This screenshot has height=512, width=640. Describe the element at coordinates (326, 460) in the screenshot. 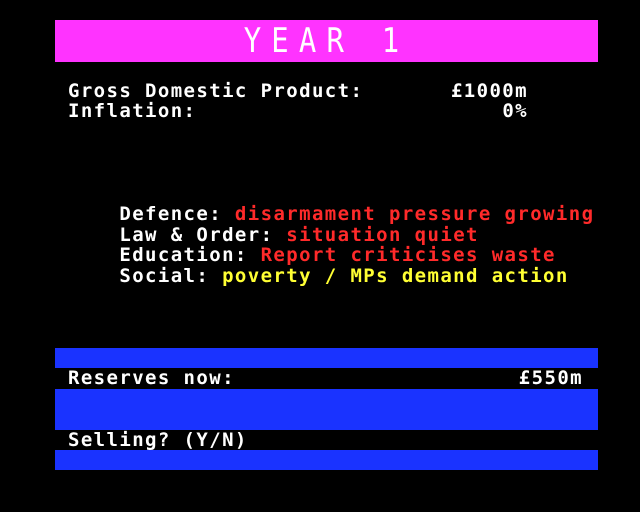

I see `panel-bar-bottom` at that location.